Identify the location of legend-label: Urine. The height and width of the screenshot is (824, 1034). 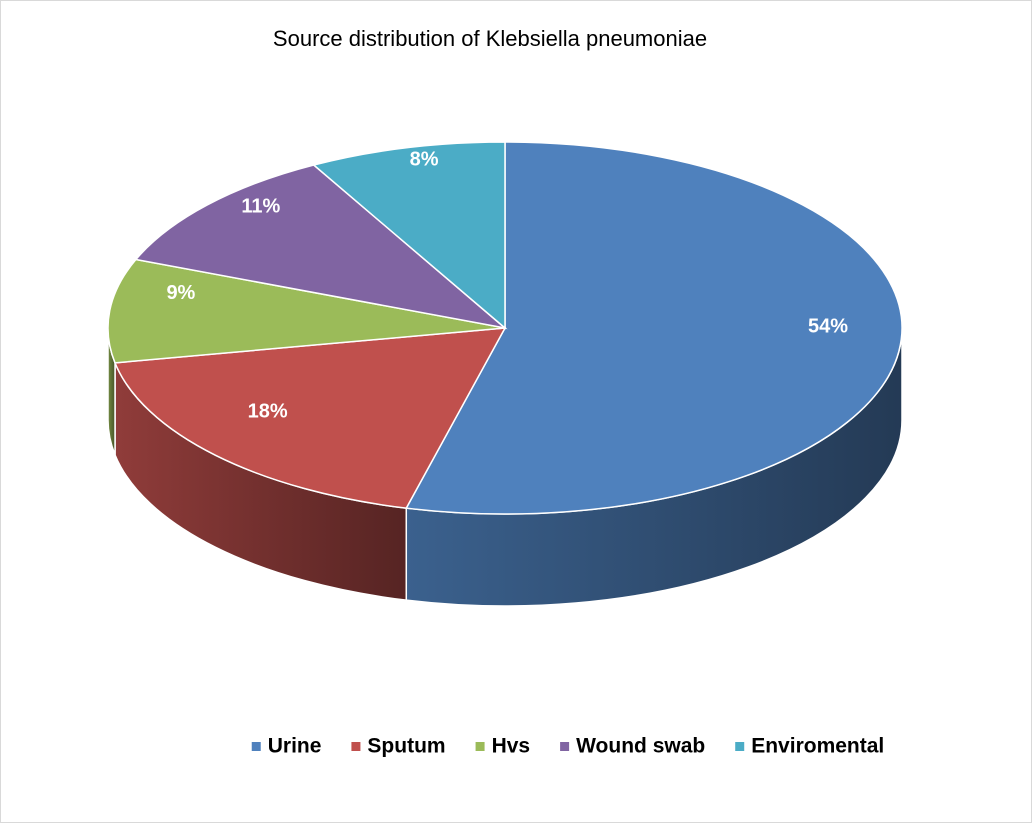
(295, 746).